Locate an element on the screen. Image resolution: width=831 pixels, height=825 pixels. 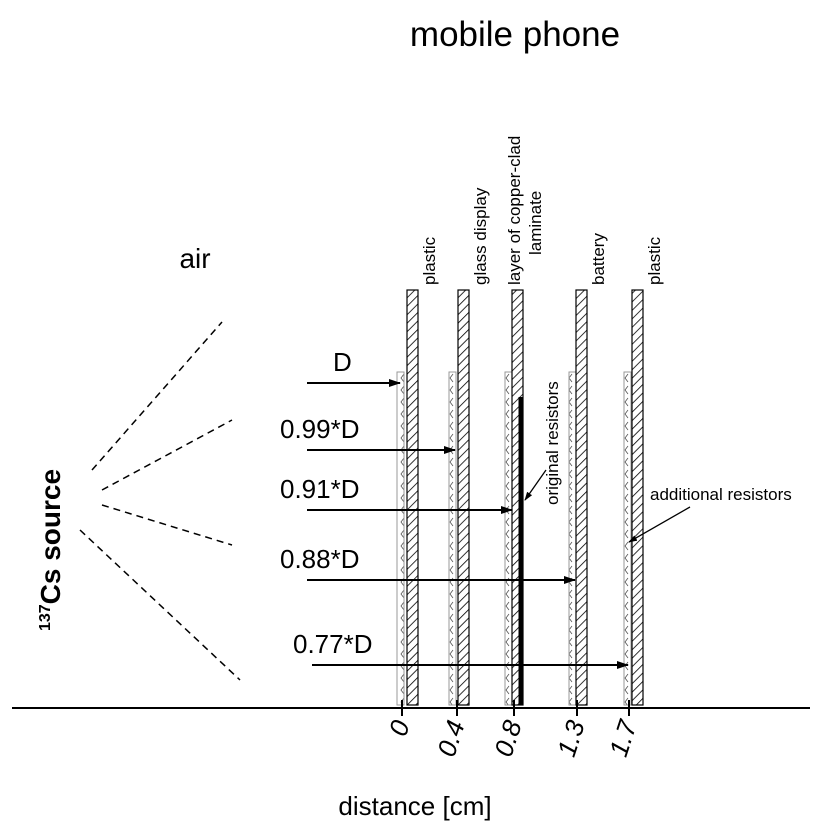
svg-text: 137Cs source is located at coordinates (50, 550).